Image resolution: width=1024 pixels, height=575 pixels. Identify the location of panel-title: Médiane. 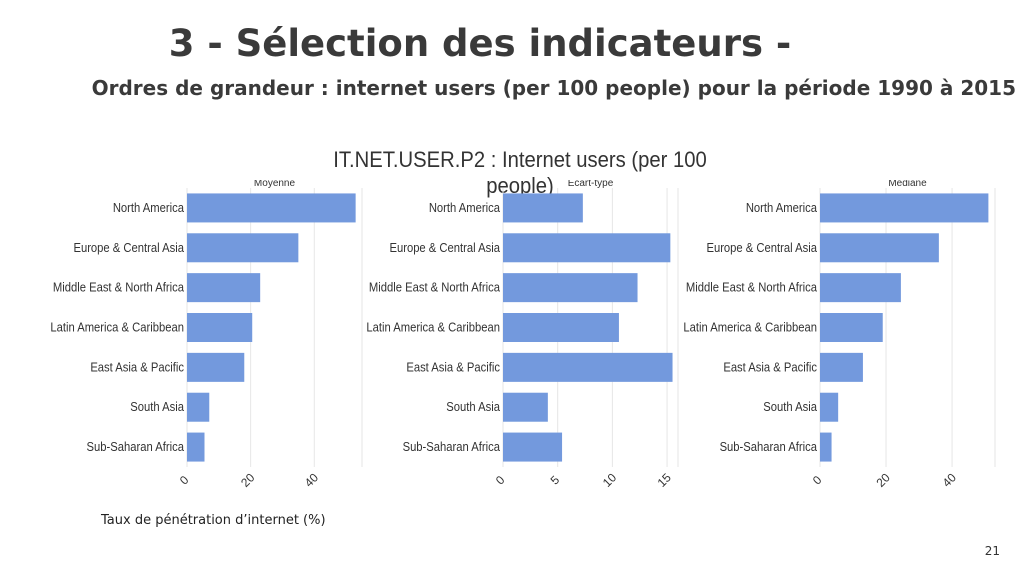
(907, 184).